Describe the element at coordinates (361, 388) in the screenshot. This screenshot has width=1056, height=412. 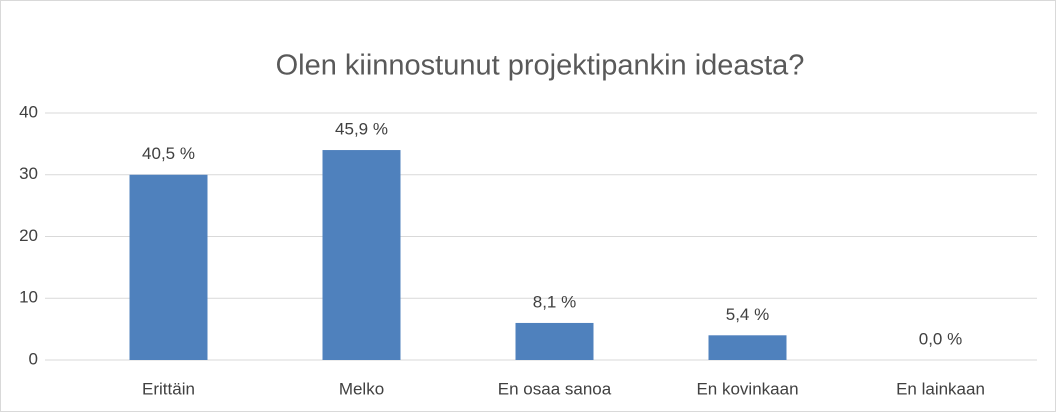
I see `x-tick-label: Melko` at that location.